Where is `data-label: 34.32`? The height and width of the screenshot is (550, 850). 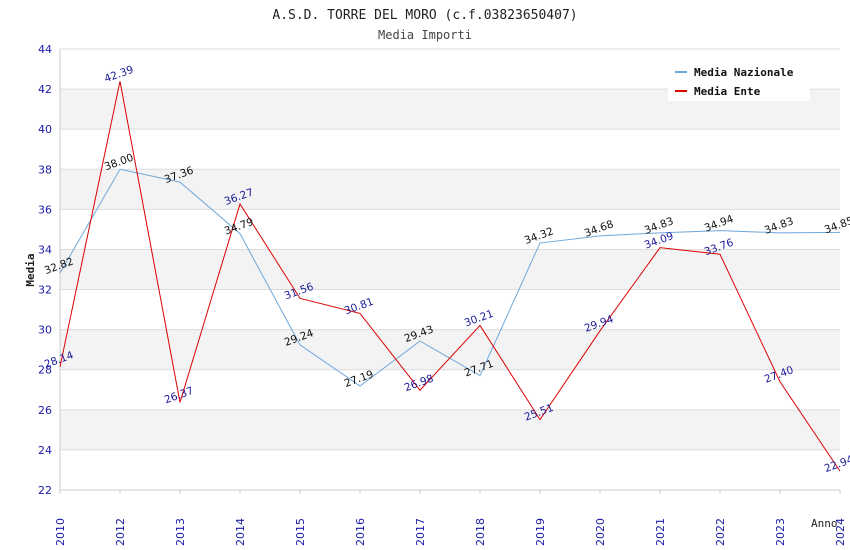 data-label: 34.32 is located at coordinates (539, 236).